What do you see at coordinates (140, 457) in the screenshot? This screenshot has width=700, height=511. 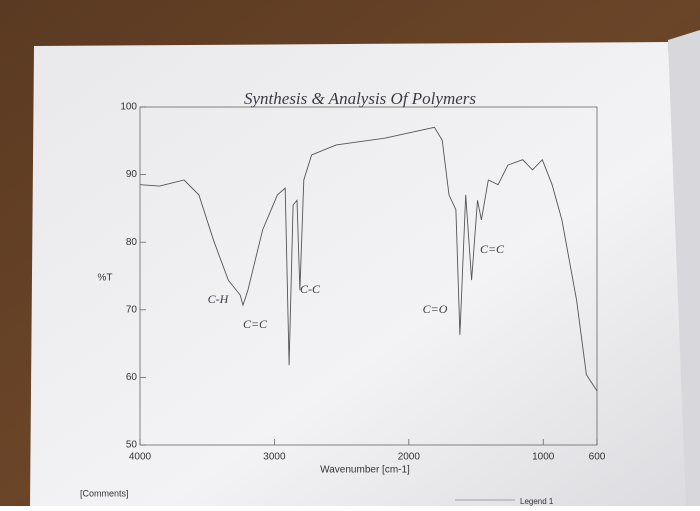 I see `x-tick-label: 4000` at bounding box center [140, 457].